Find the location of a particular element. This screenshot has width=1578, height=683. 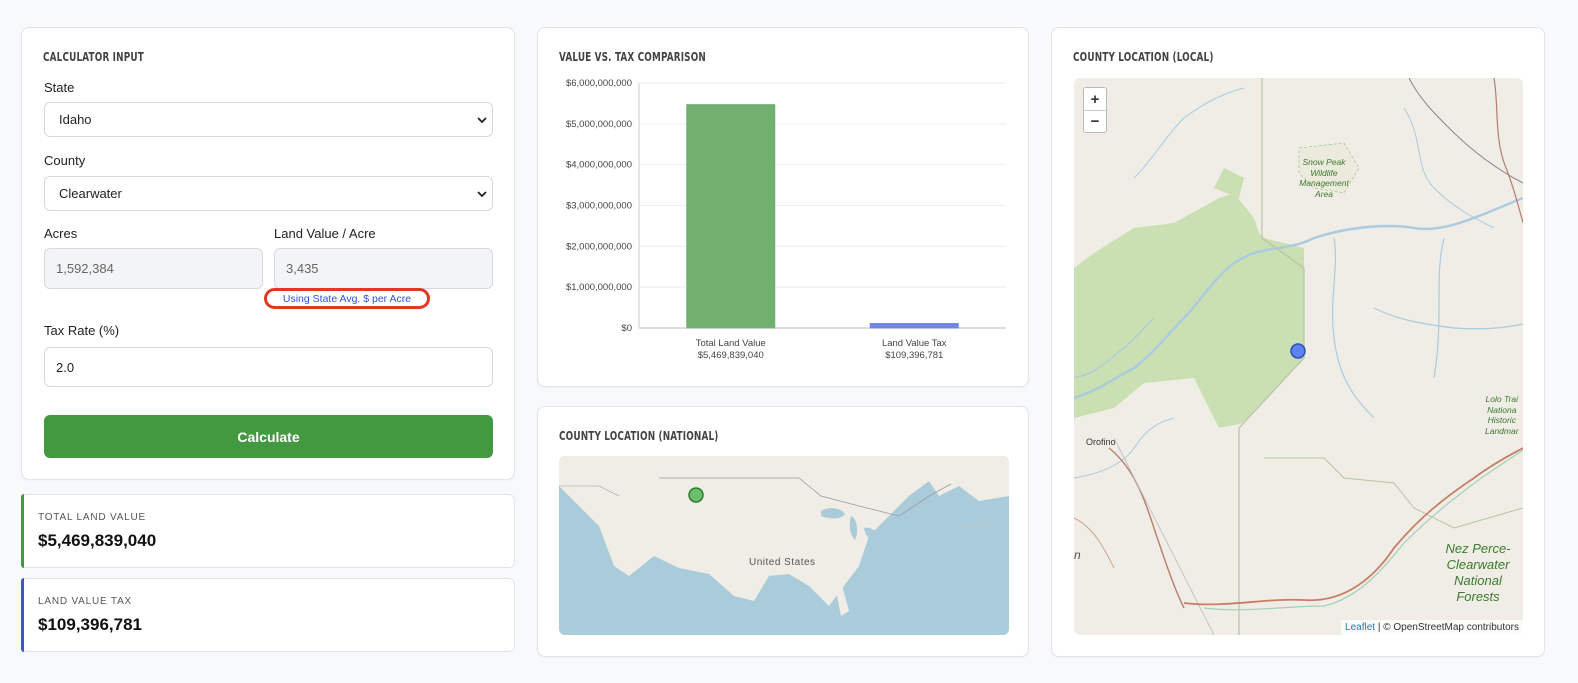

acres-label: Acres is located at coordinates (61, 233).